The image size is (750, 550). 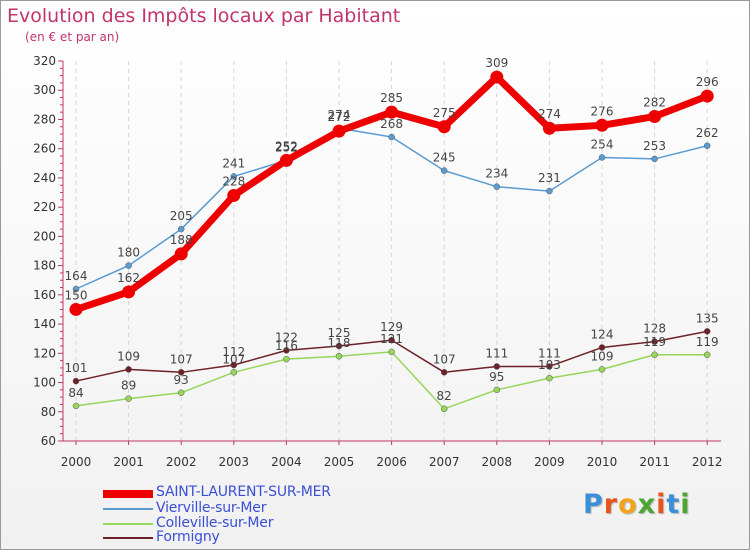 I want to click on data-label: 272, so click(x=339, y=117).